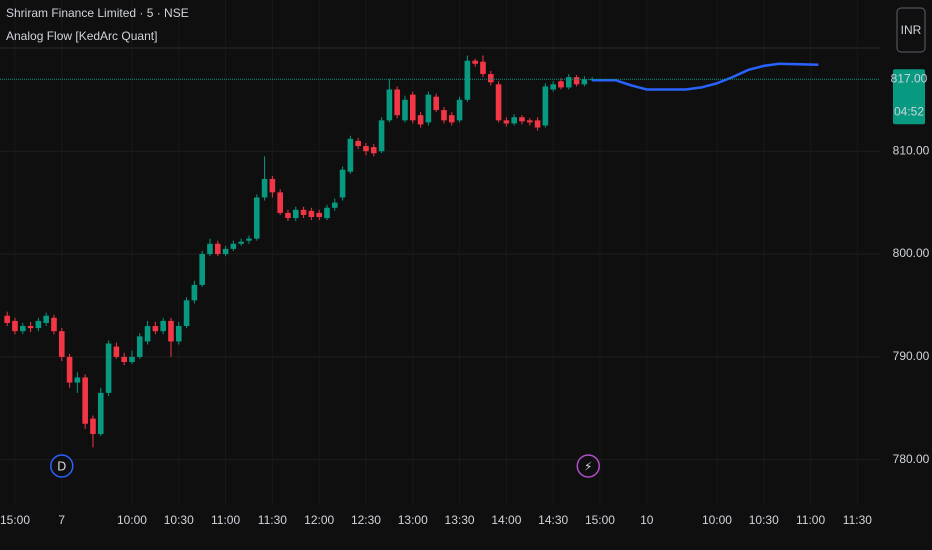 The image size is (932, 550). I want to click on event-marker-label: D, so click(61, 467).